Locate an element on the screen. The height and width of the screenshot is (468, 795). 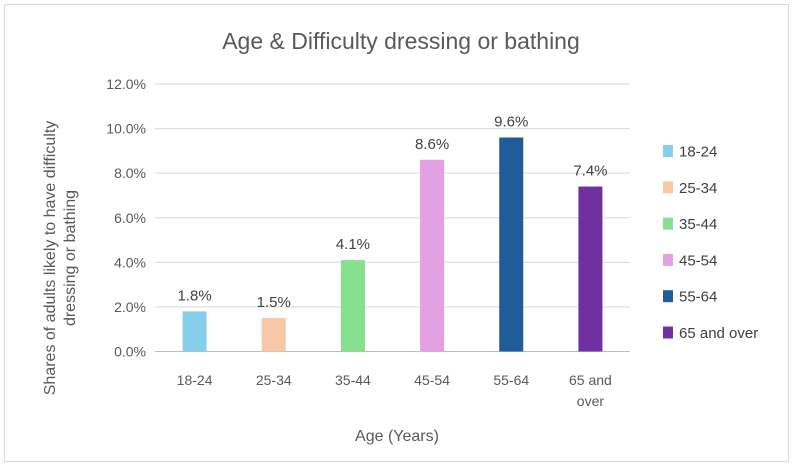
y-tick-label: 6.0% is located at coordinates (130, 218).